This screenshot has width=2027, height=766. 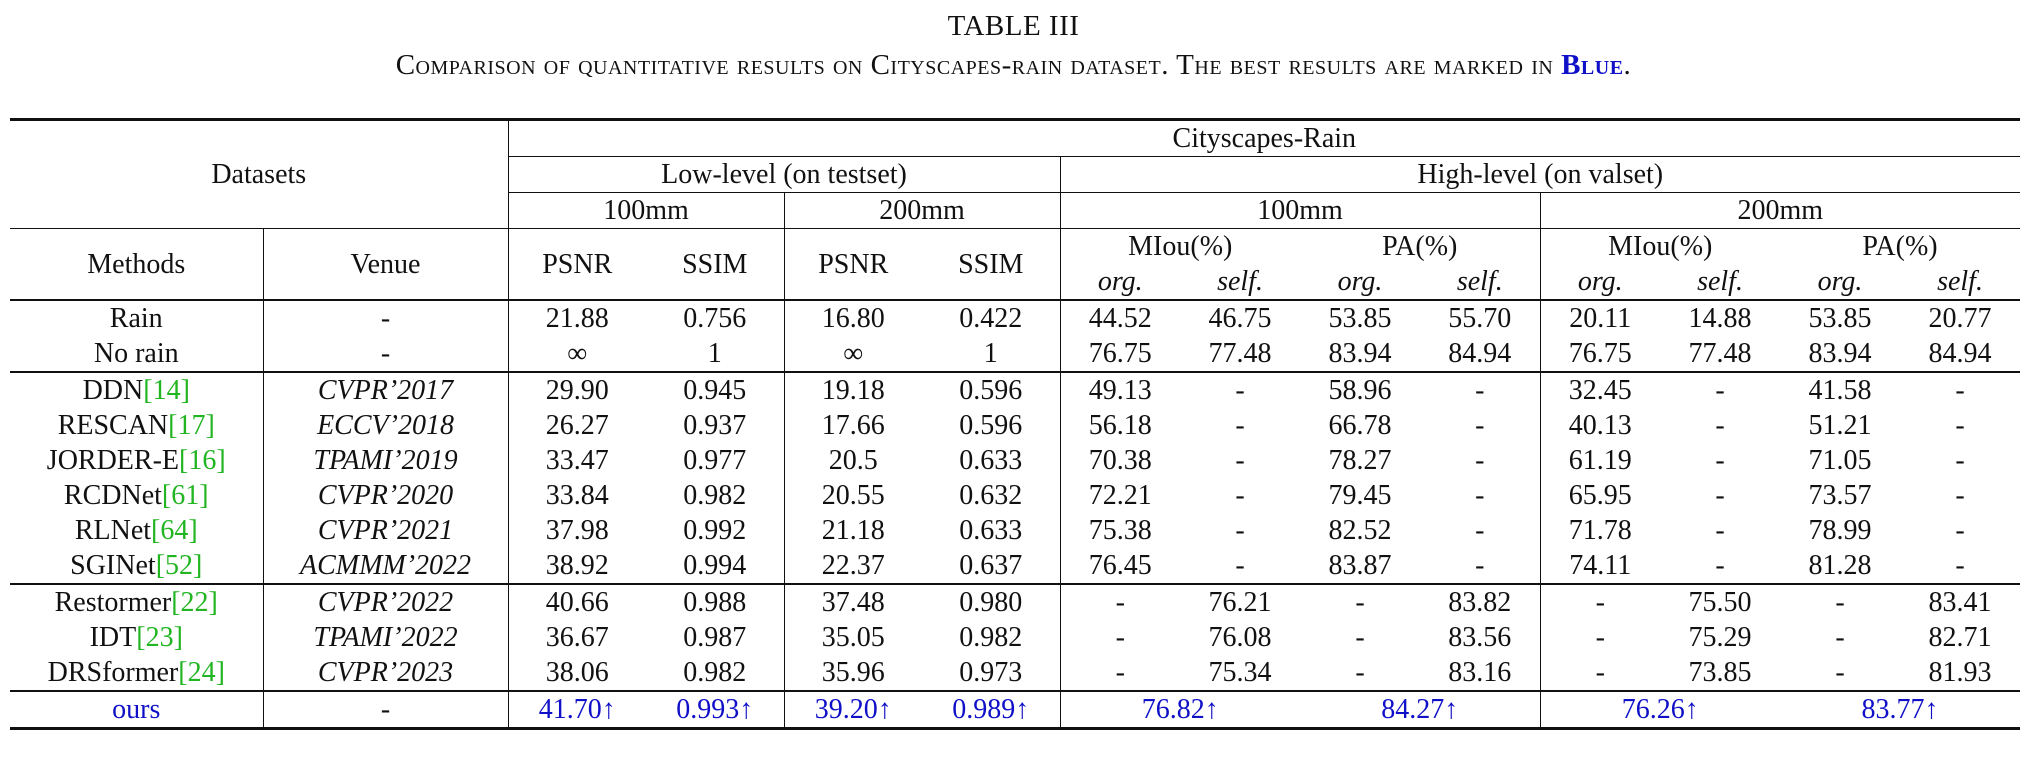 I want to click on psnr-200-cell: 19.18, so click(x=853, y=389).